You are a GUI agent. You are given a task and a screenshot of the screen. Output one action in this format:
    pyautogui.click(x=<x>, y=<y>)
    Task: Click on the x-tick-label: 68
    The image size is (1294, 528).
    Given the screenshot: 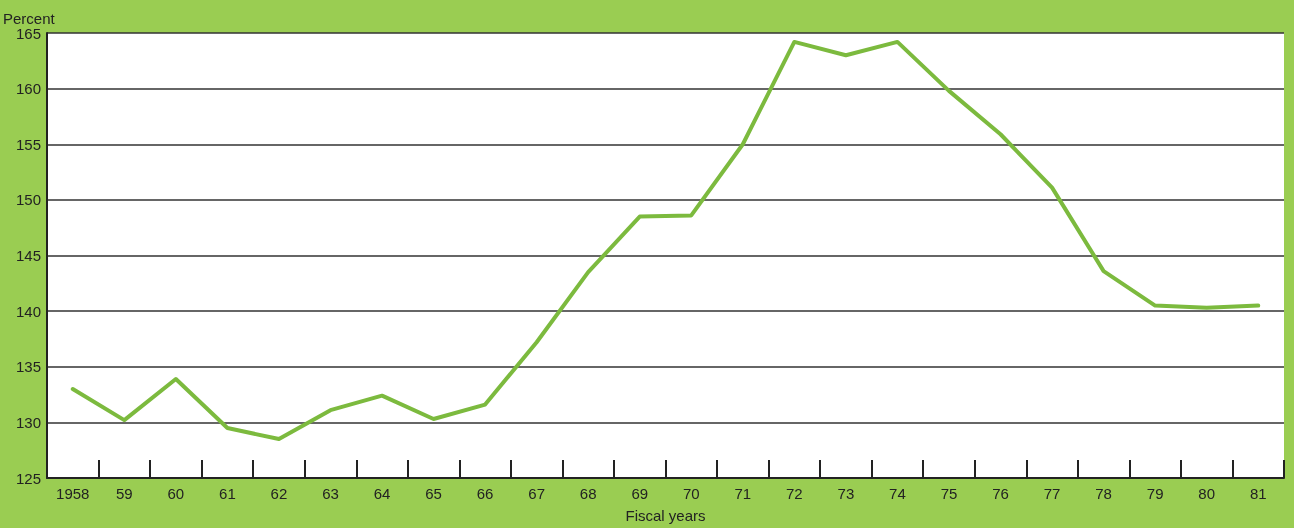 What is the action you would take?
    pyautogui.click(x=588, y=493)
    